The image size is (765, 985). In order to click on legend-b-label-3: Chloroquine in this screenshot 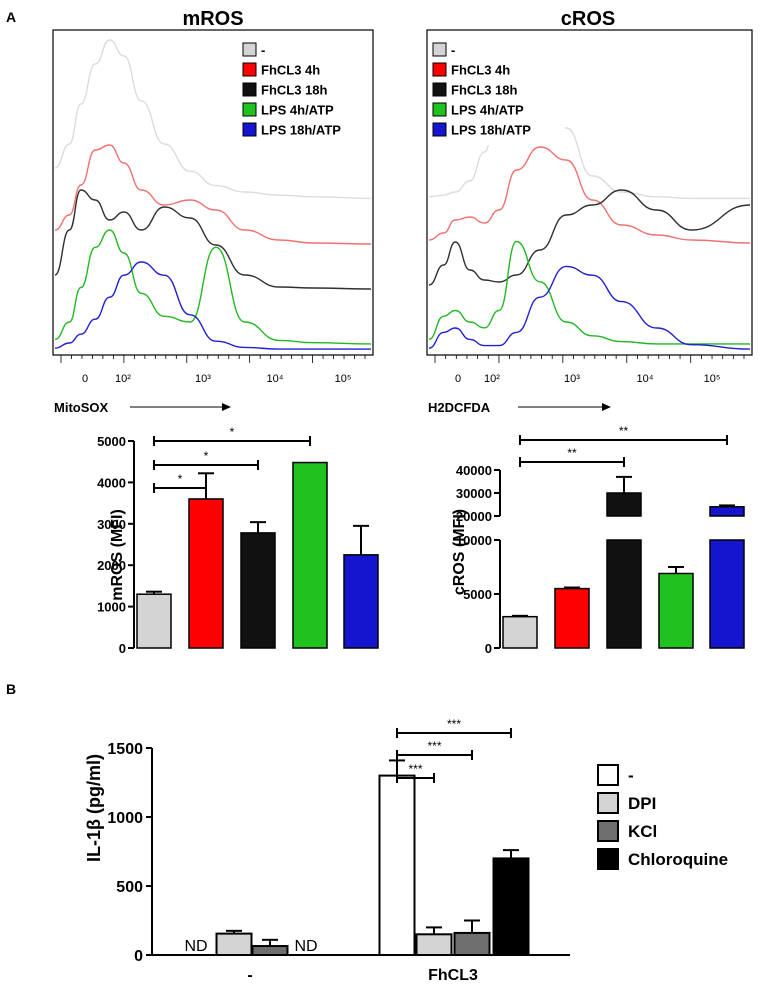, I will do `click(678, 859)`.